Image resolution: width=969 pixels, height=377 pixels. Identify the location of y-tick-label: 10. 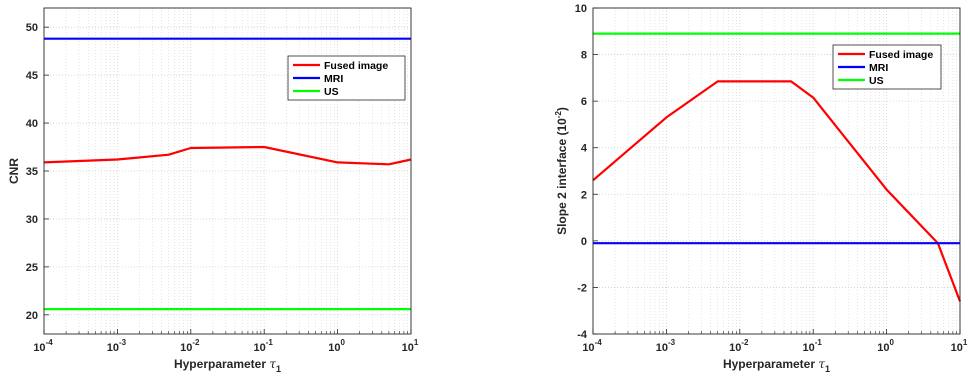
(581, 9).